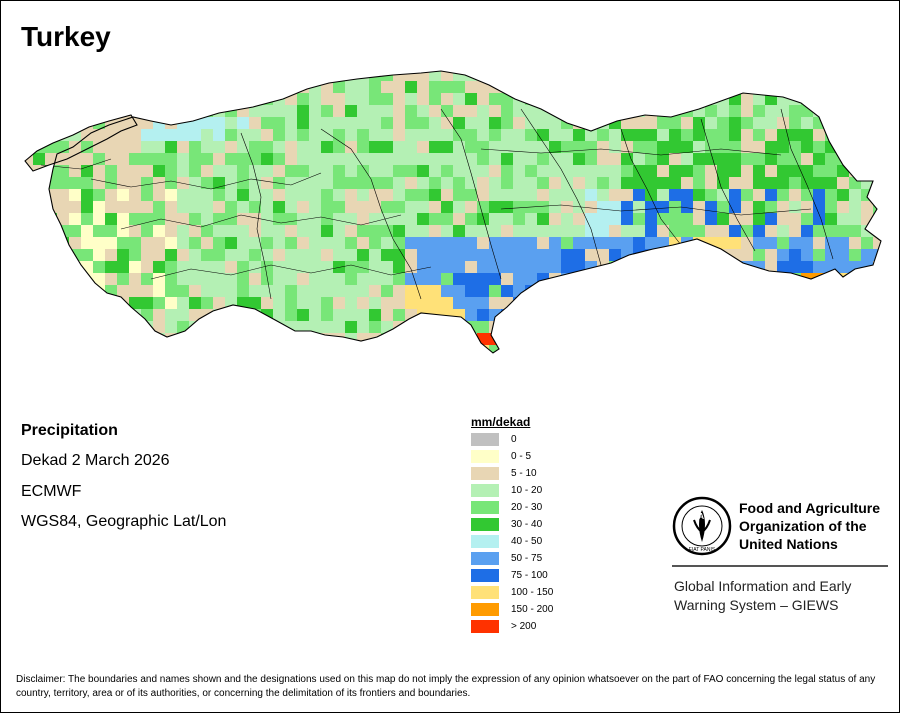  Describe the element at coordinates (527, 524) in the screenshot. I see `legend-label: 30 - 40` at that location.